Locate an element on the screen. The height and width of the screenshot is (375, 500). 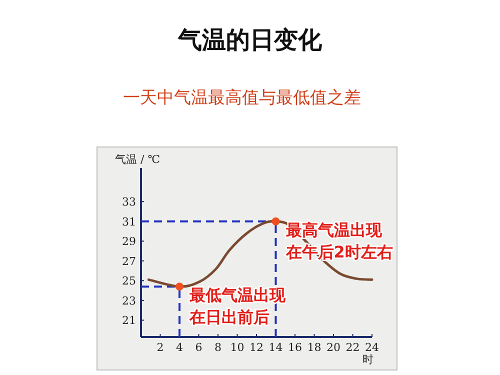
x-tick-label: 18 is located at coordinates (314, 347).